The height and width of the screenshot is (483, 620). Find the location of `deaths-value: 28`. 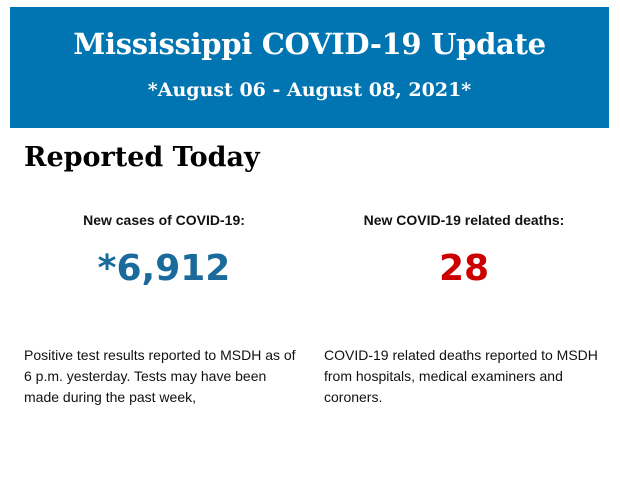

deaths-value: 28 is located at coordinates (464, 268).